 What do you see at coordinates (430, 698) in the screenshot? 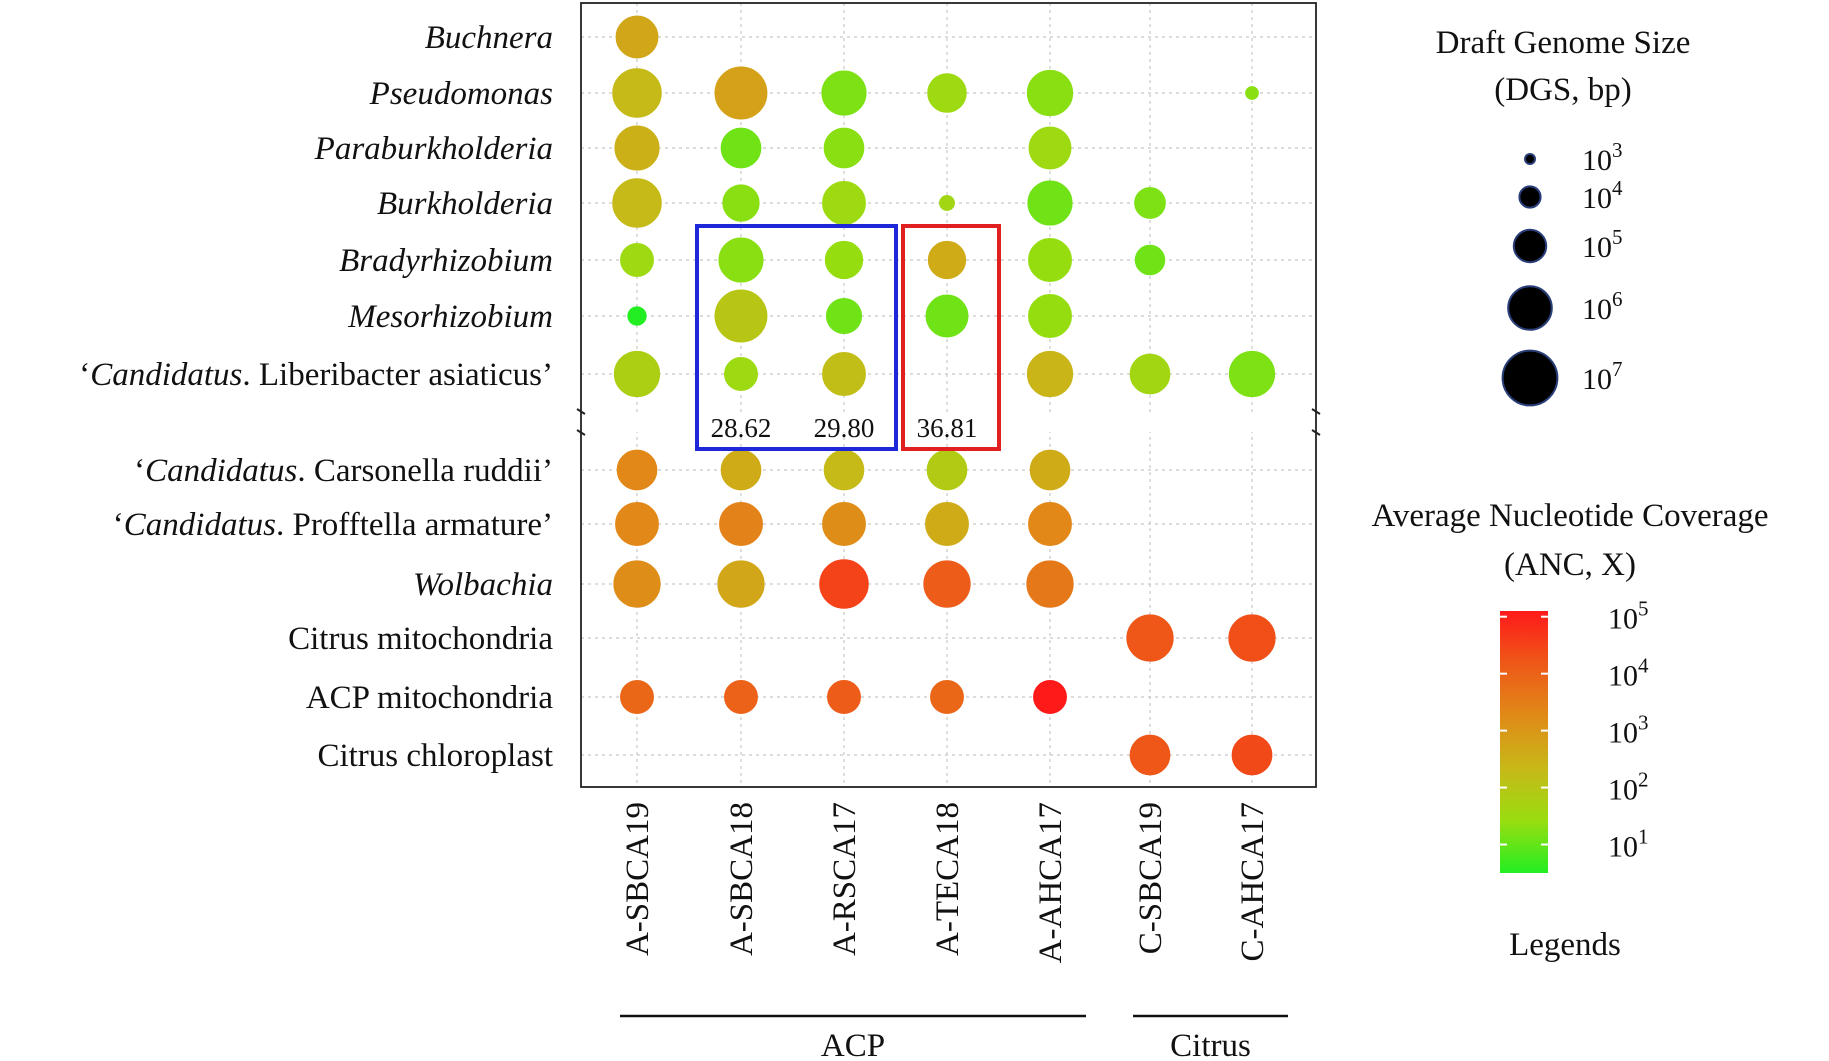
I see `row-label: ACP mitochondria` at bounding box center [430, 698].